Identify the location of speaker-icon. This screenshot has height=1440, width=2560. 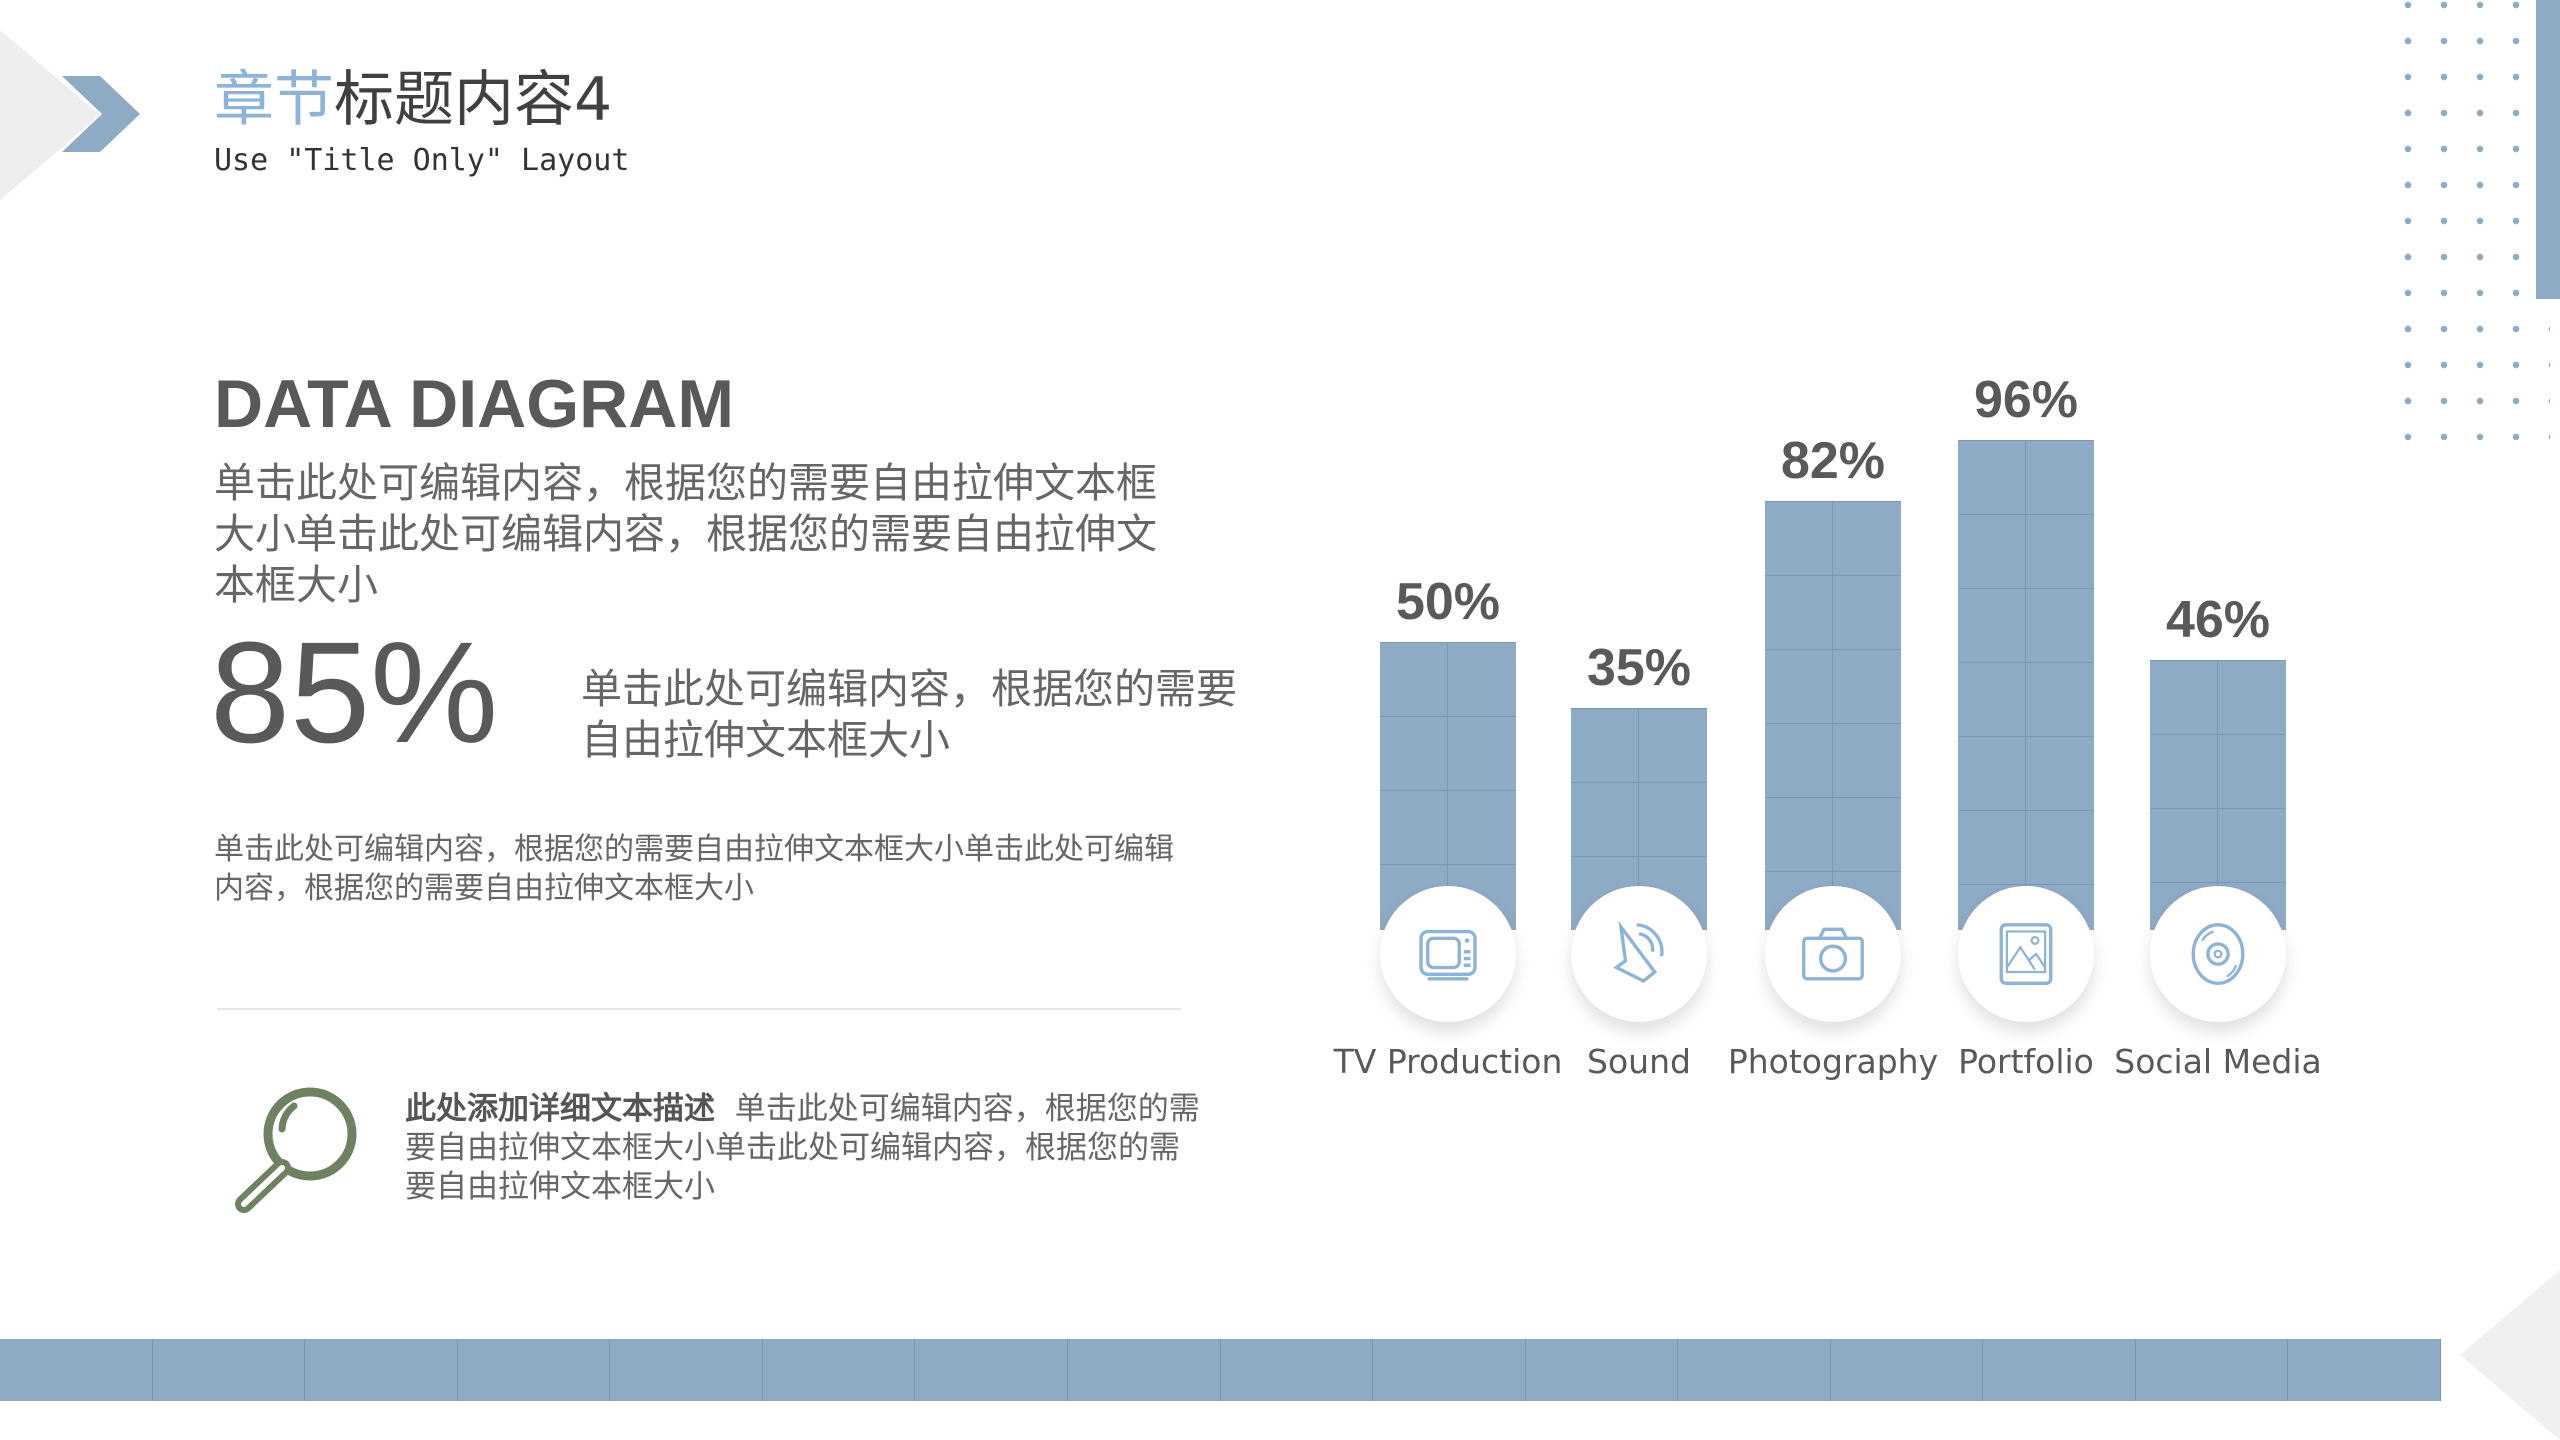
(1638, 951).